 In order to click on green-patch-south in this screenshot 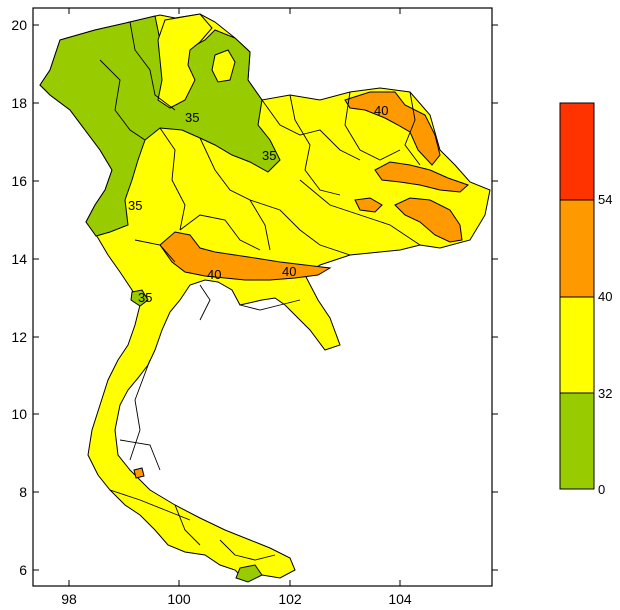, I will do `click(249, 573)`.